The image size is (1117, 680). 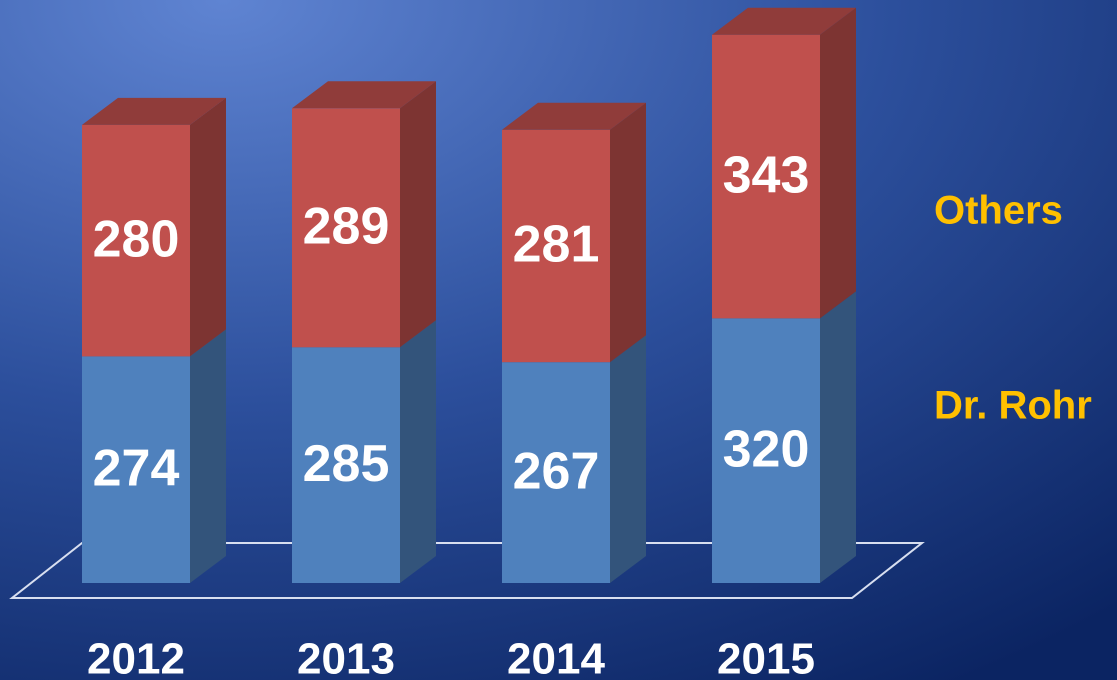 I want to click on x-tick-label: 2015, so click(x=766, y=657).